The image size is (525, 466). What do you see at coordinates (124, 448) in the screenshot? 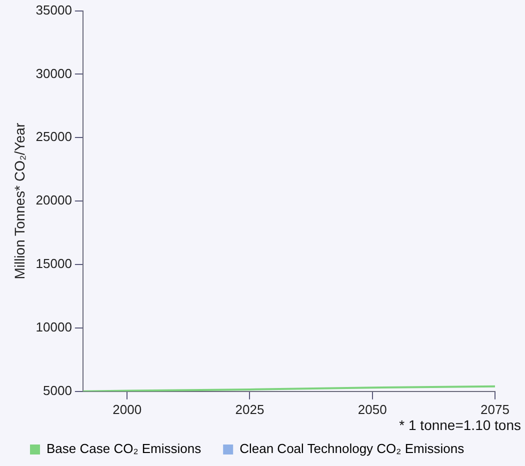
I see `legend-label: Base Case CO₂ Emissions` at bounding box center [124, 448].